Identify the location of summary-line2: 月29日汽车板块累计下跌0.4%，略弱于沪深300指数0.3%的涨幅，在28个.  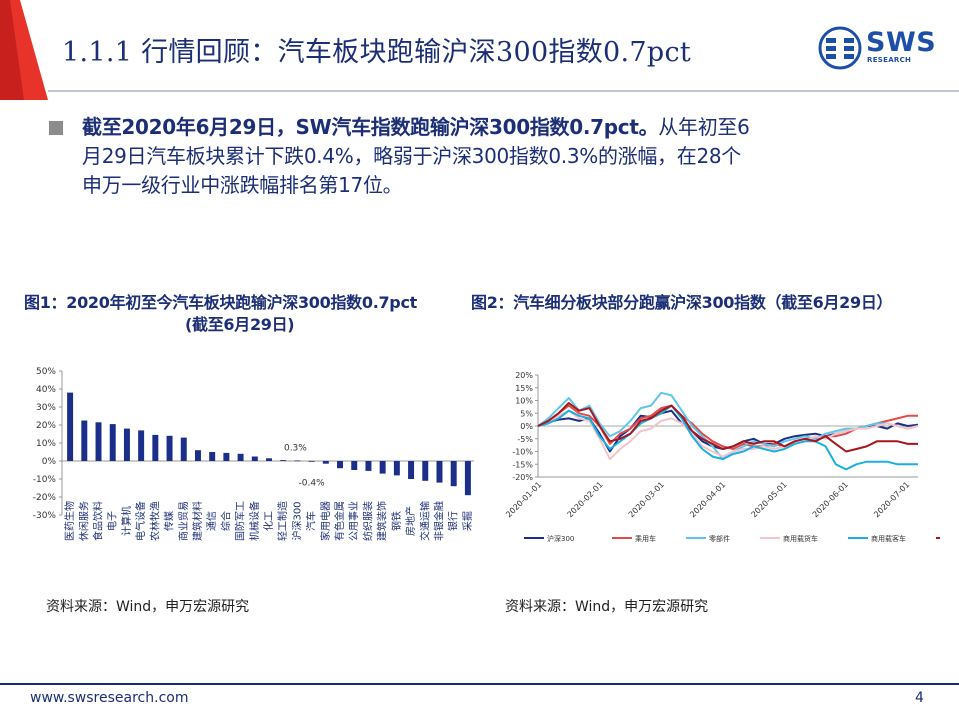
(411, 156).